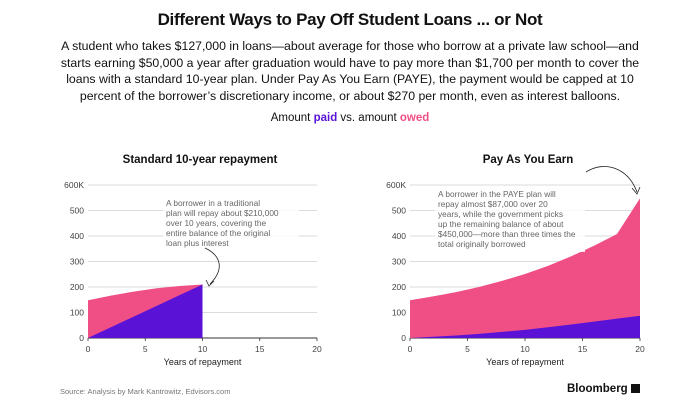 The image size is (700, 410). What do you see at coordinates (635, 388) in the screenshot?
I see `brand-mark-icon` at bounding box center [635, 388].